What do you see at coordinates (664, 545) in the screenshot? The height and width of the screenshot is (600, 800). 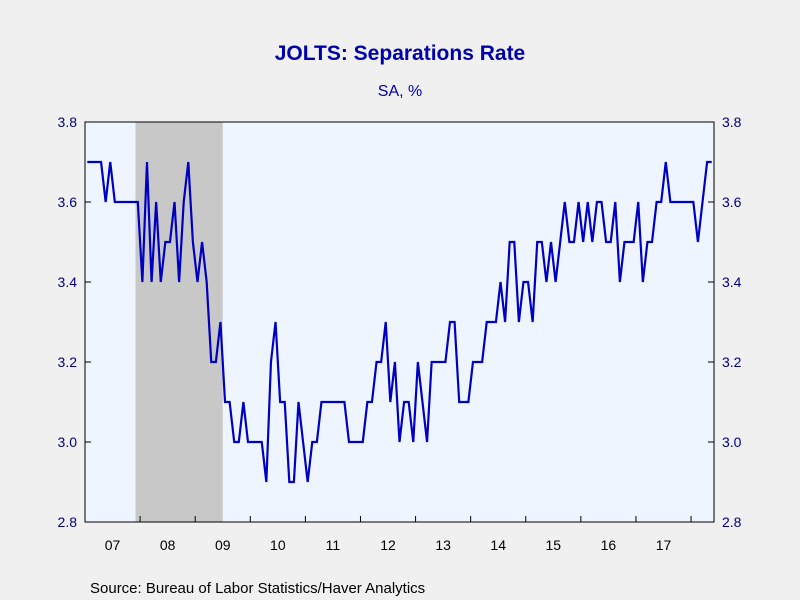 I see `x-tick-label: 17` at bounding box center [664, 545].